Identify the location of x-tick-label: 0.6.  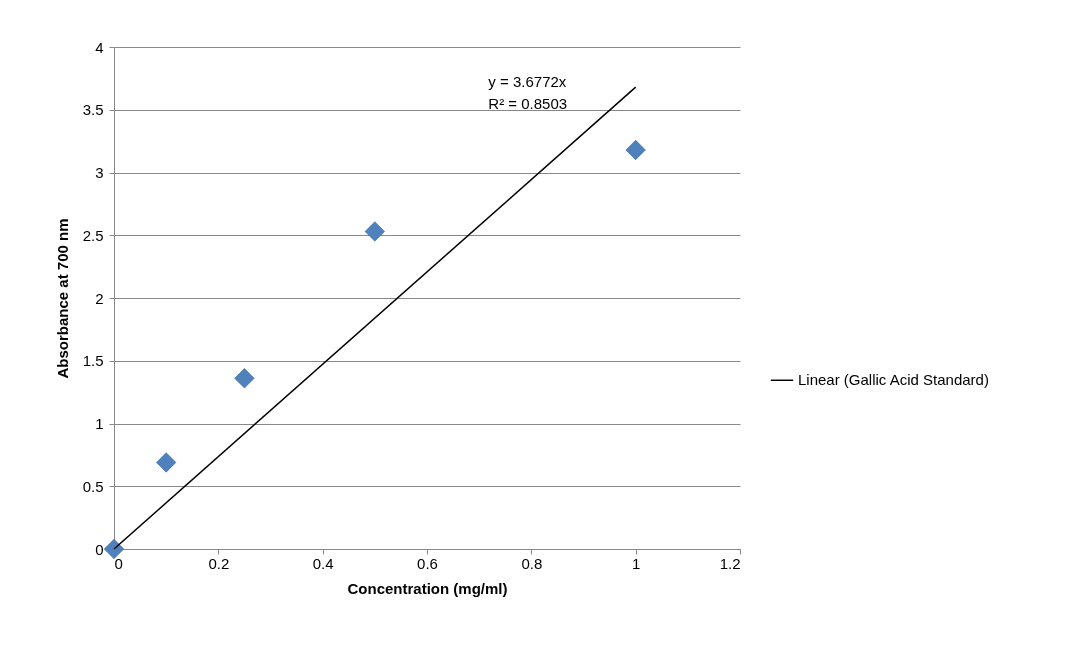
(427, 563).